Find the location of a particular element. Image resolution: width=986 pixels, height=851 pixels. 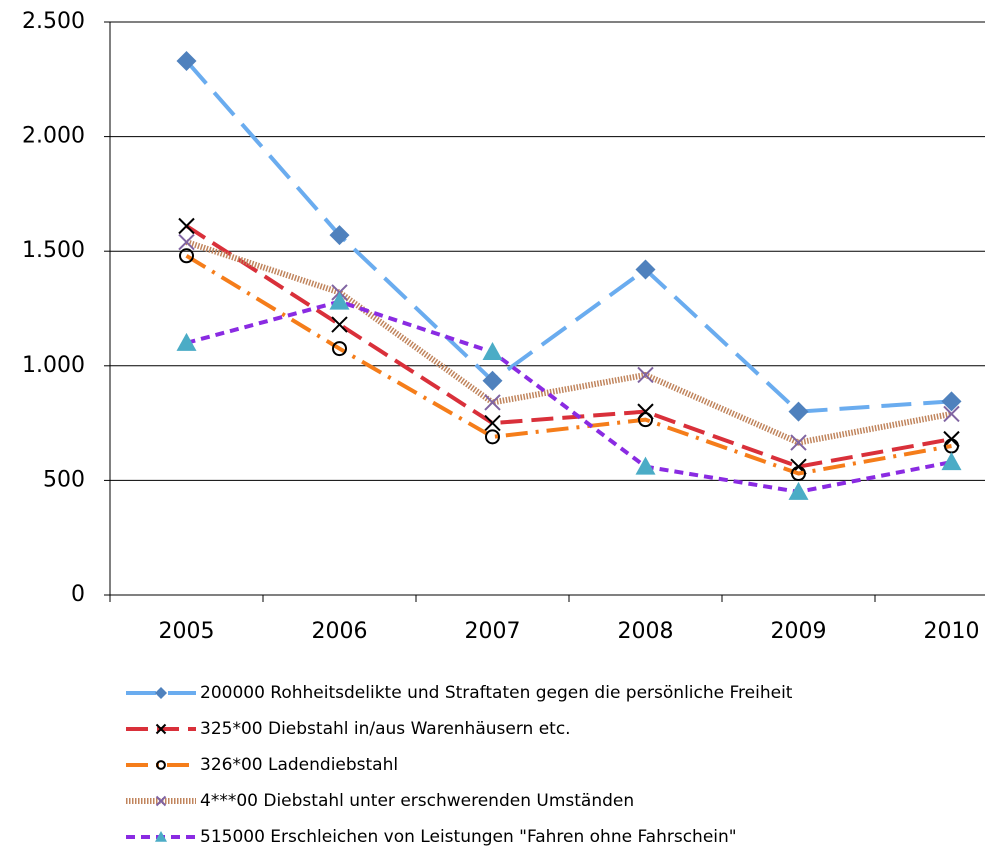

legend-label: 326*00 Ladendiebstahl is located at coordinates (299, 765).